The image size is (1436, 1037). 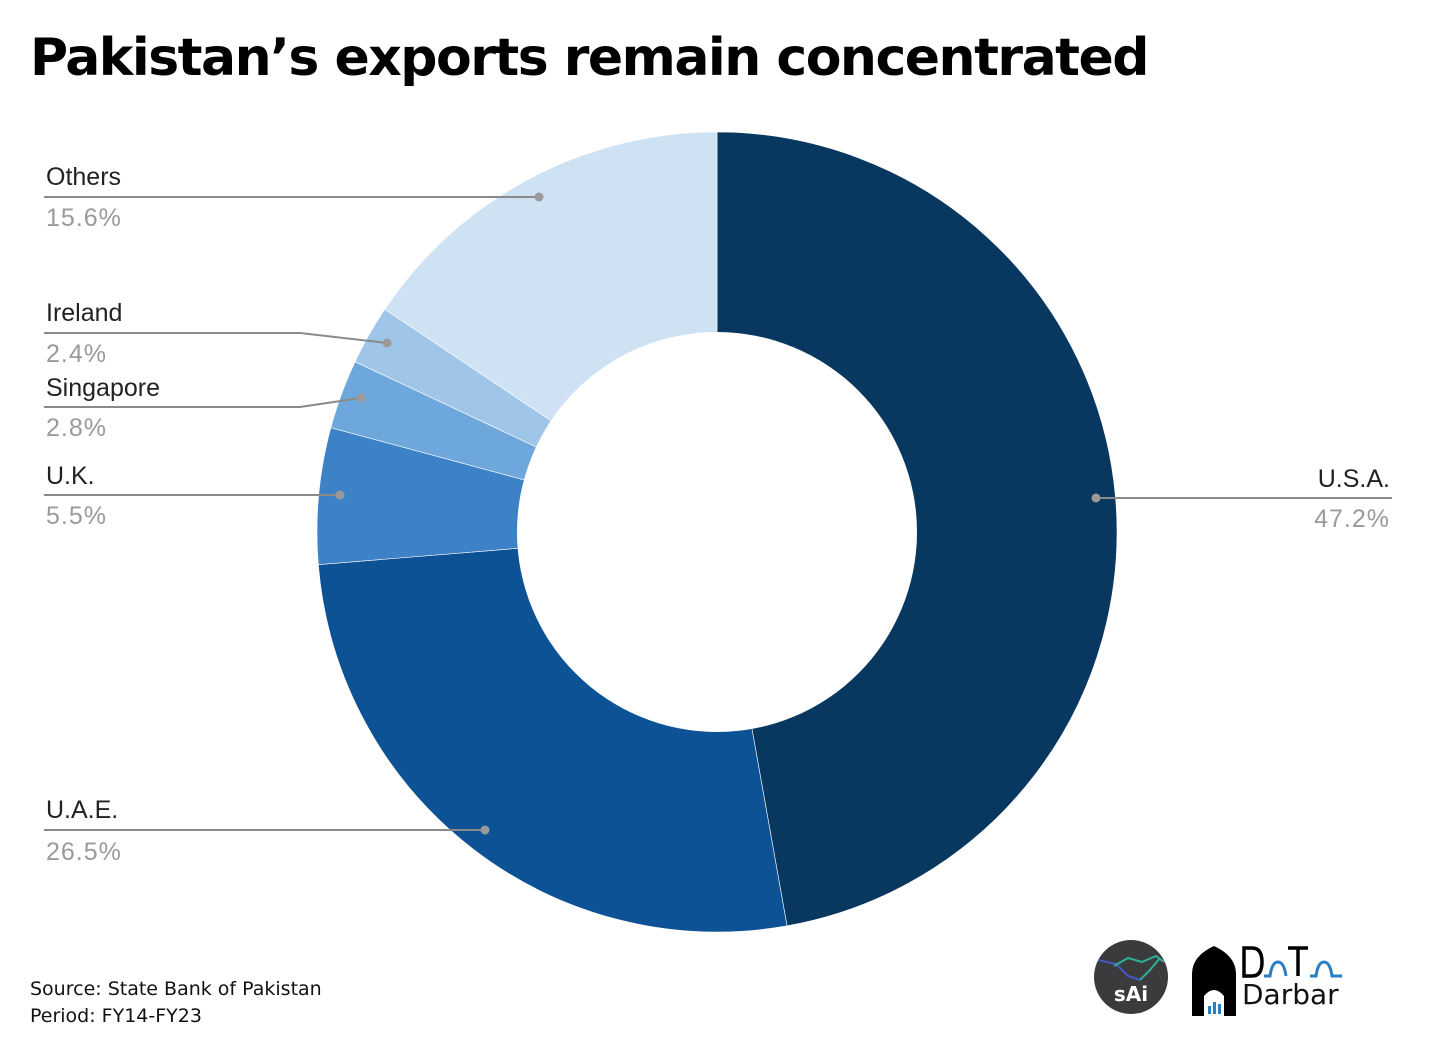 What do you see at coordinates (717, 532) in the screenshot?
I see `donut-hole` at bounding box center [717, 532].